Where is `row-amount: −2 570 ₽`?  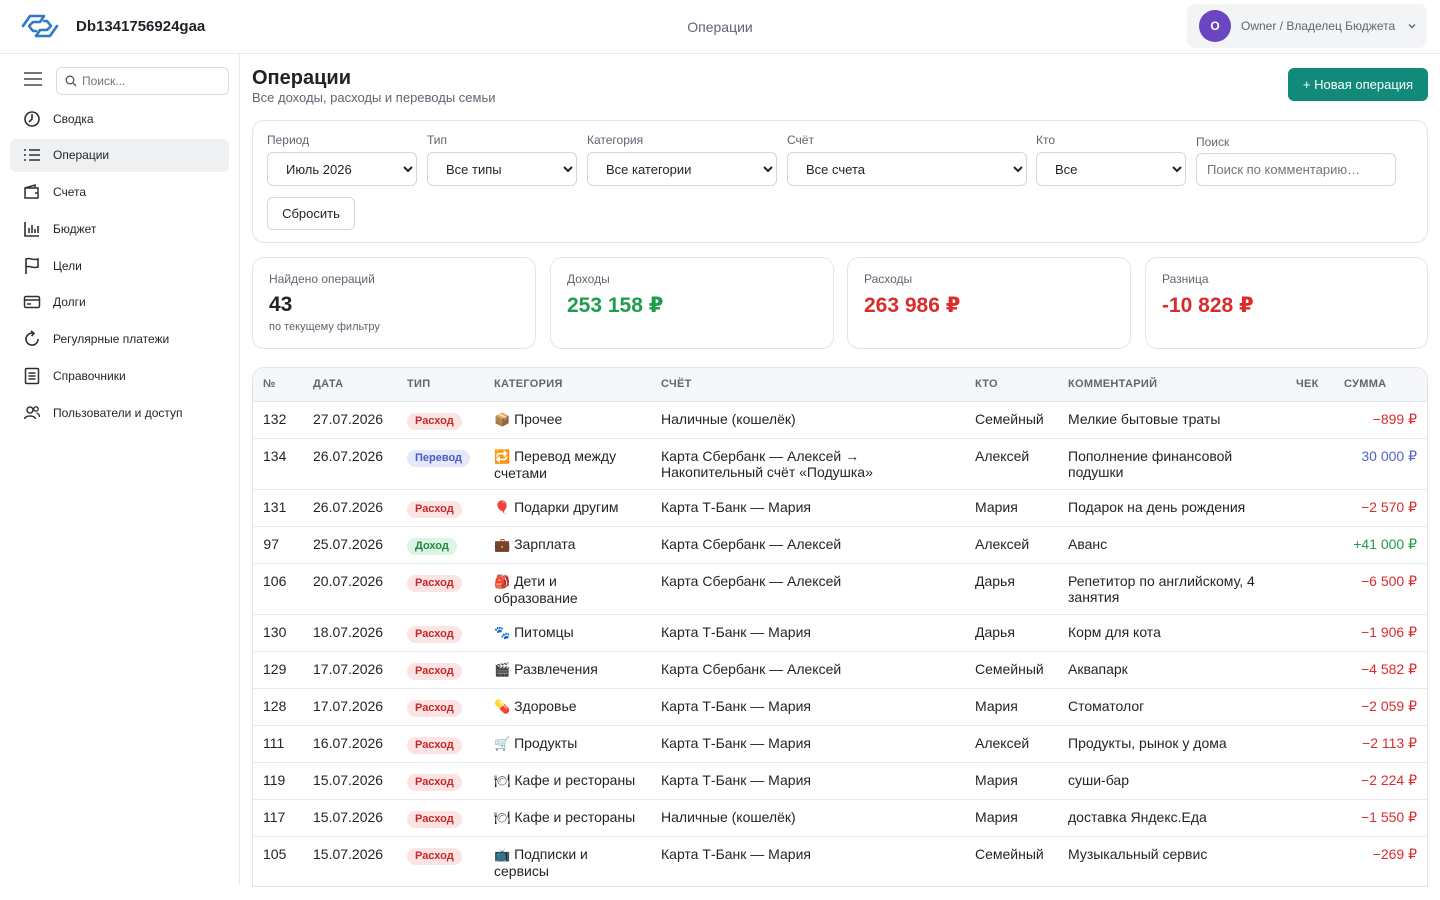 row-amount: −2 570 ₽ is located at coordinates (1380, 508).